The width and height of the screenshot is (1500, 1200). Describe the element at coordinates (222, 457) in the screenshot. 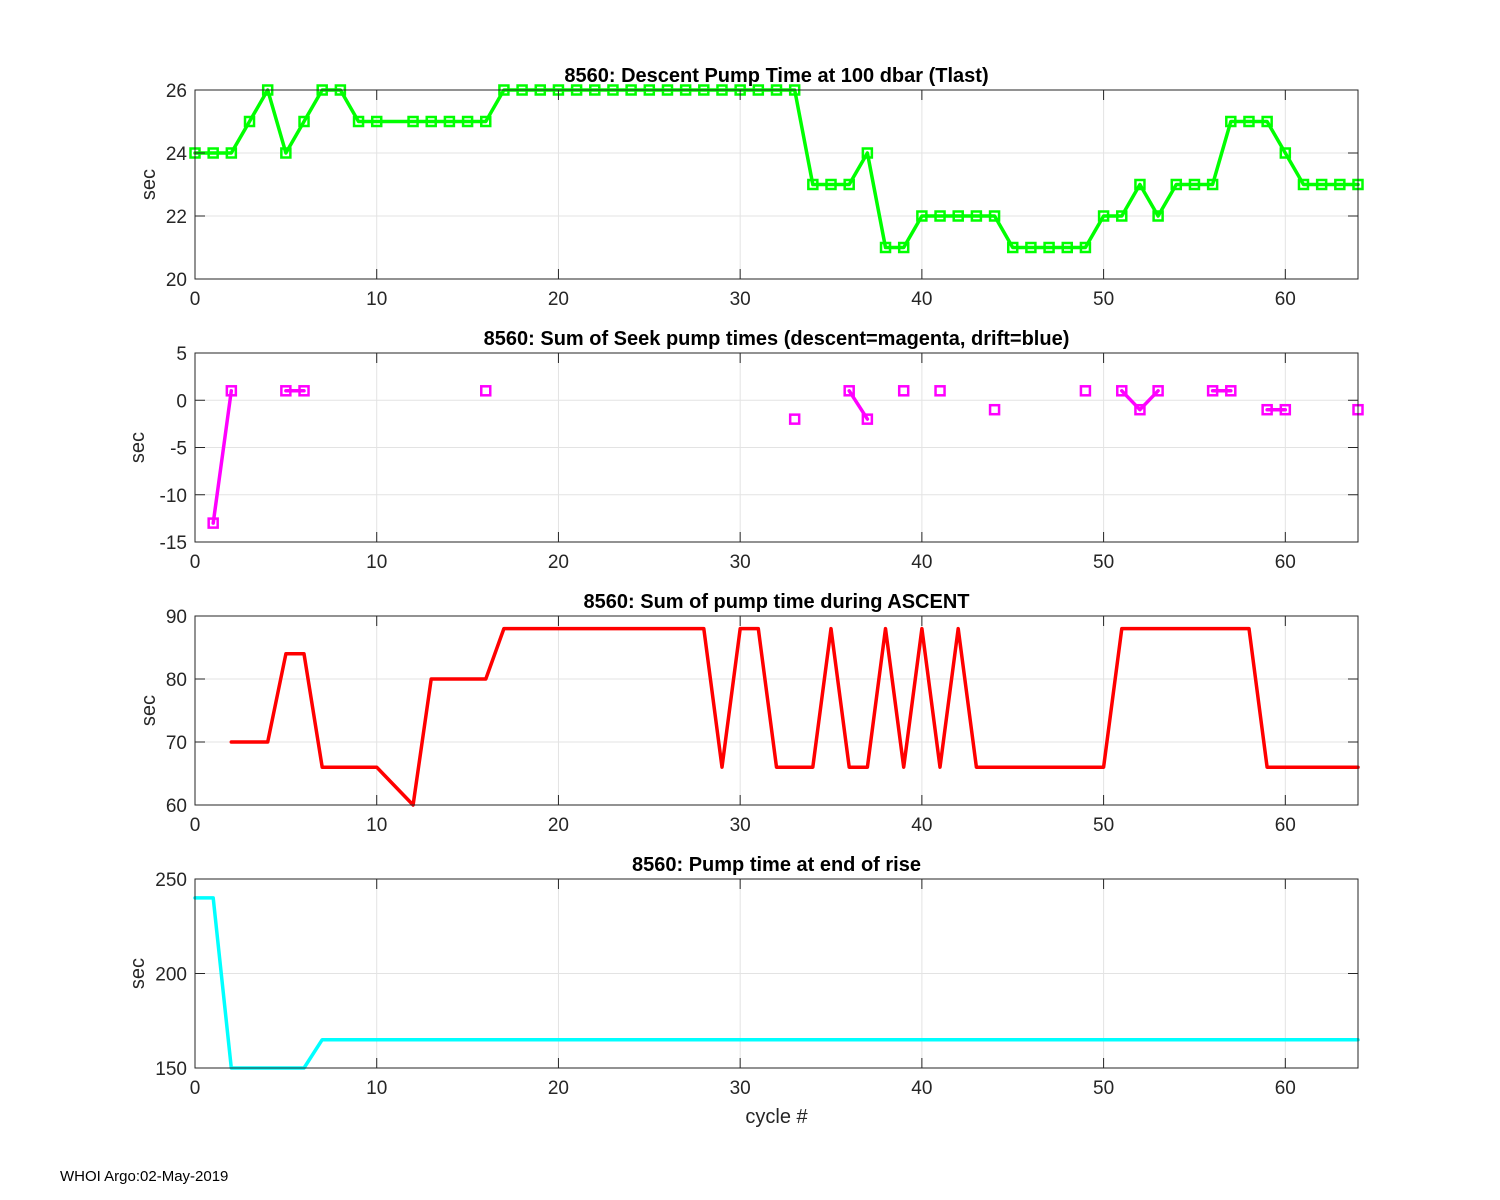

I see `series-line` at that location.